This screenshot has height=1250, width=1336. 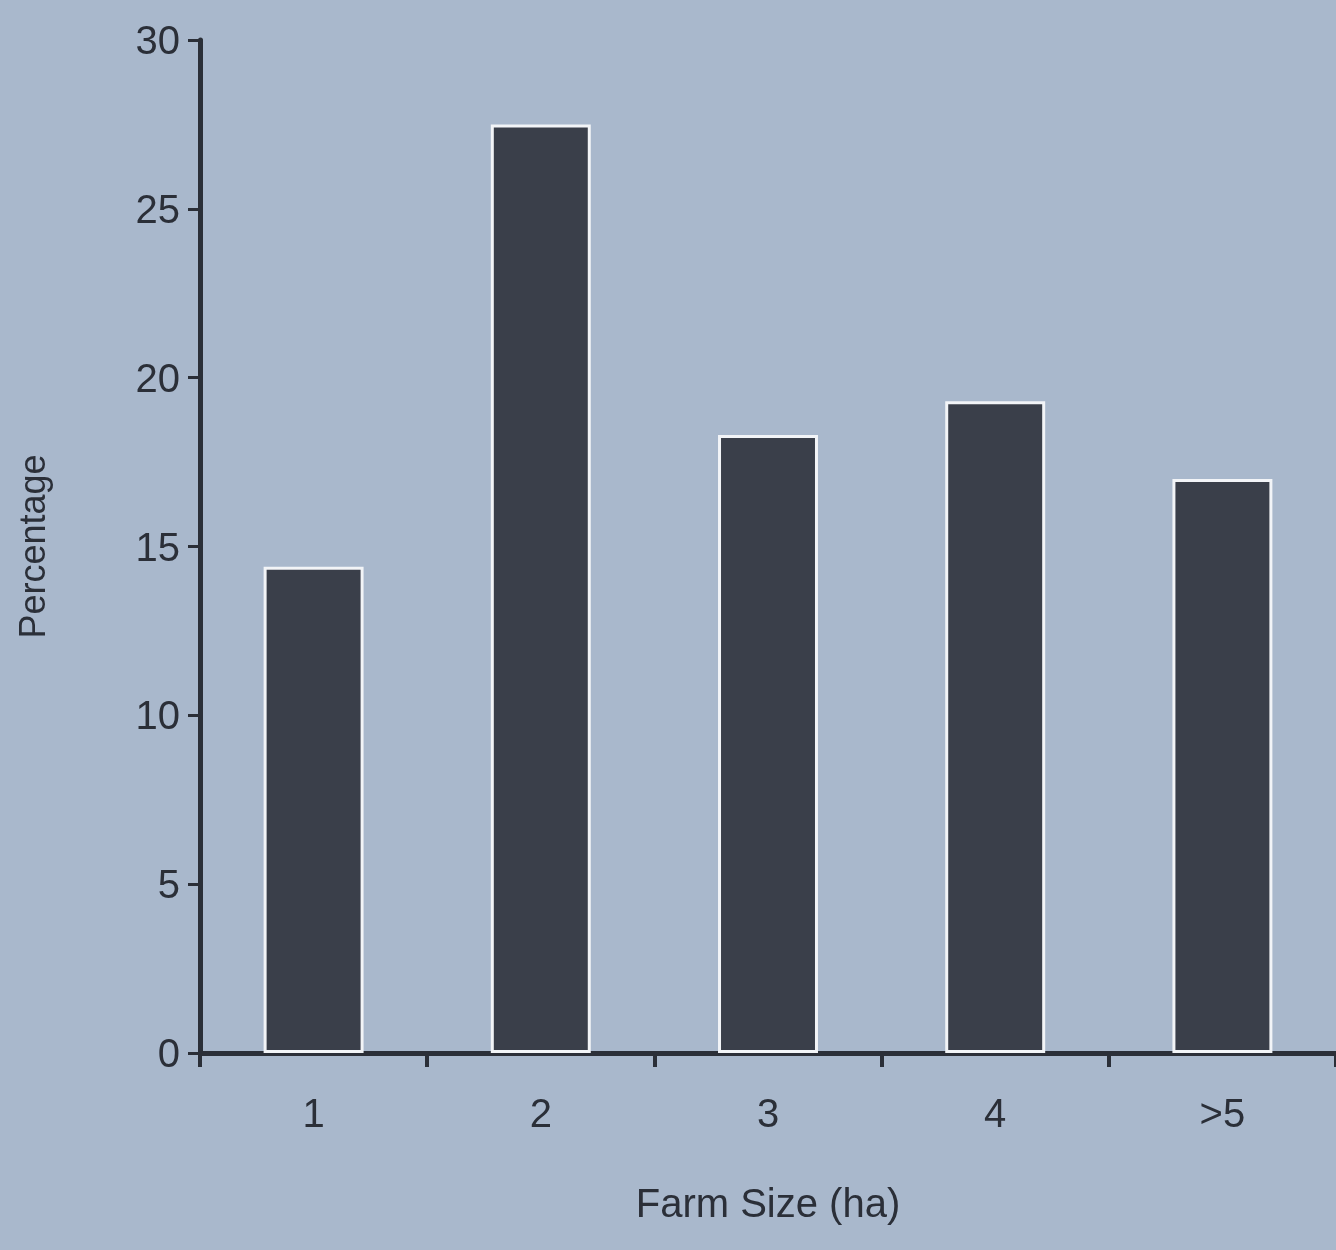 I want to click on x-tick-label: 2, so click(x=540, y=1113).